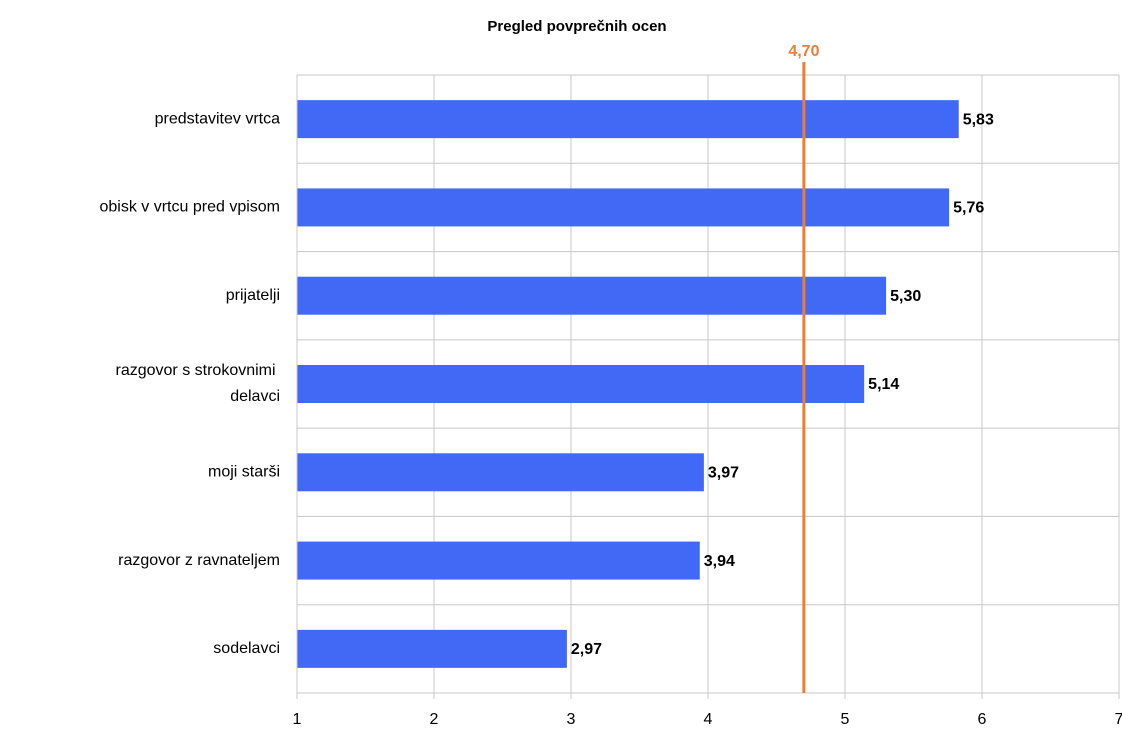  What do you see at coordinates (198, 383) in the screenshot?
I see `y-tick-label: razgovor s strokovnimi delavci` at bounding box center [198, 383].